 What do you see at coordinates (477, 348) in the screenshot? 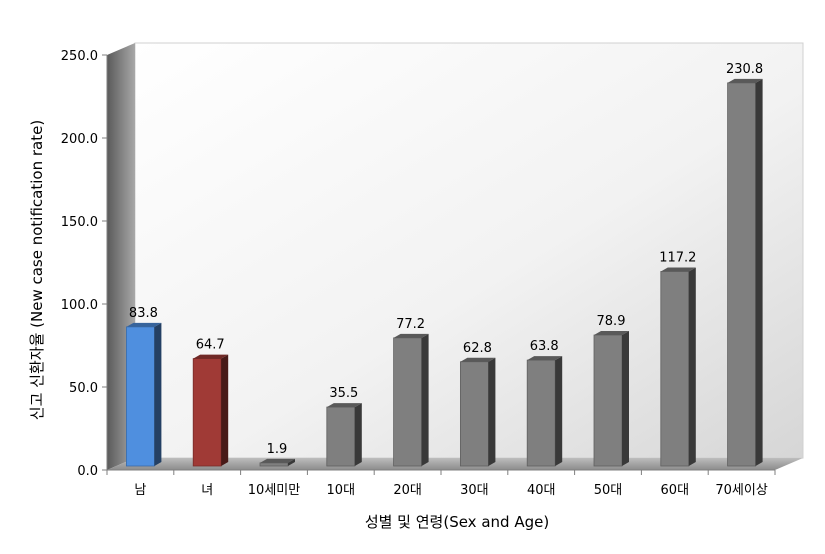
I see `data-label: 62.8` at bounding box center [477, 348].